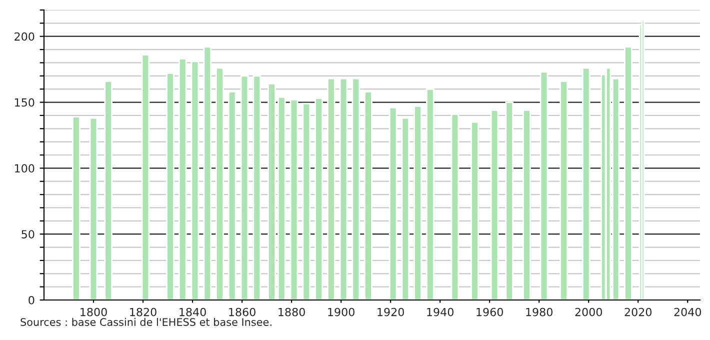  I want to click on x-tick-label: 1960, so click(489, 312).